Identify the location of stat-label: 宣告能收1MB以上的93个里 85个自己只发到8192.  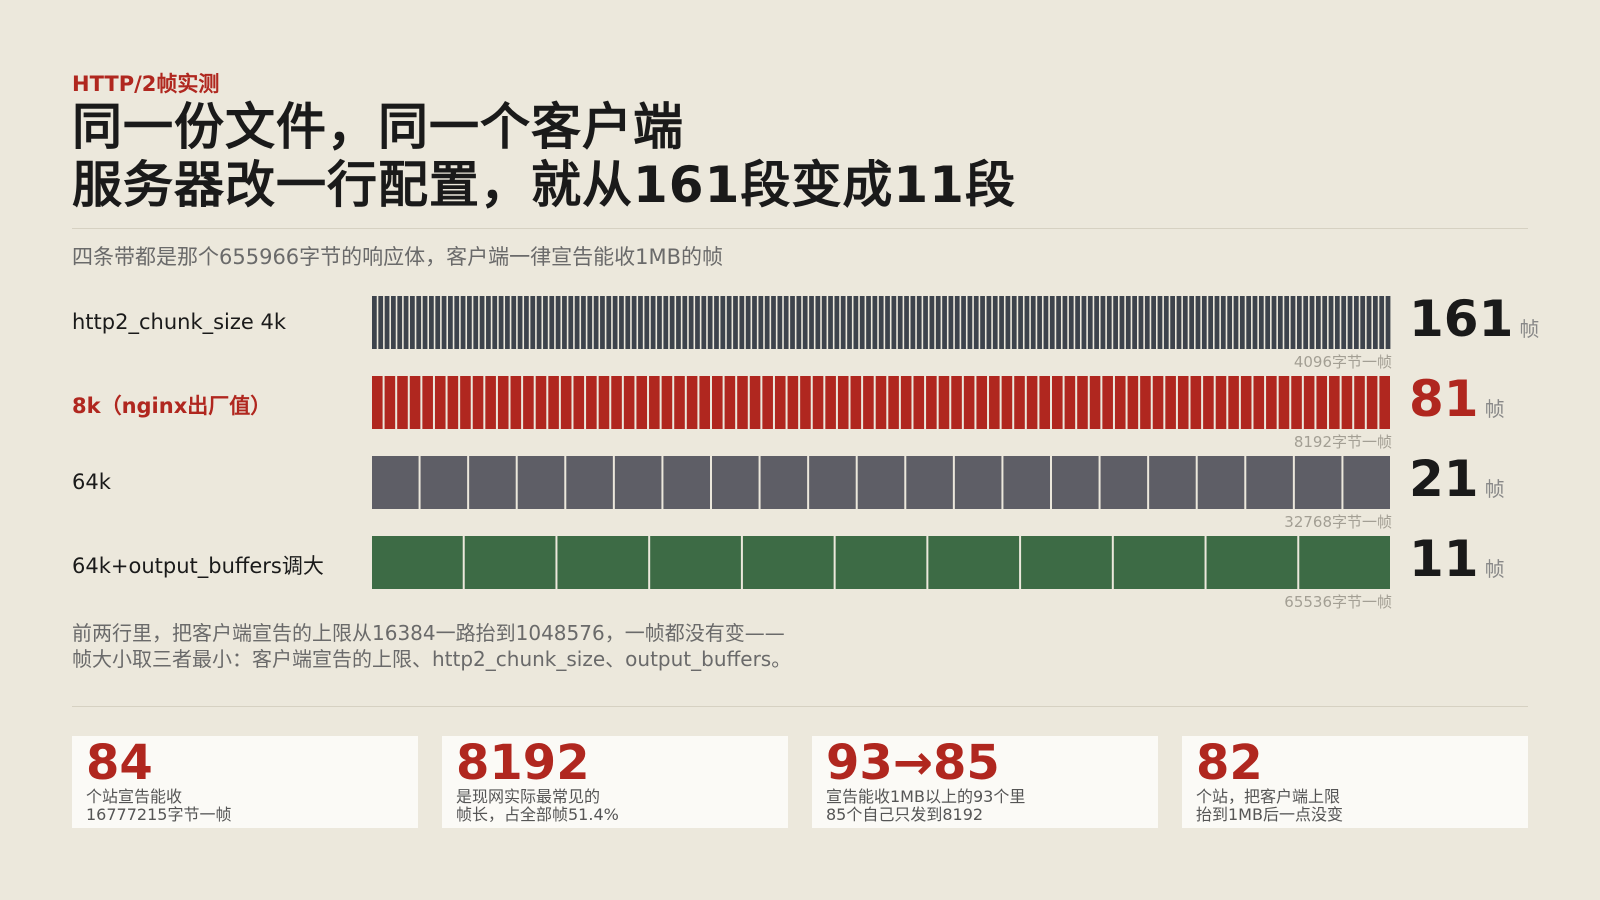
(925, 806).